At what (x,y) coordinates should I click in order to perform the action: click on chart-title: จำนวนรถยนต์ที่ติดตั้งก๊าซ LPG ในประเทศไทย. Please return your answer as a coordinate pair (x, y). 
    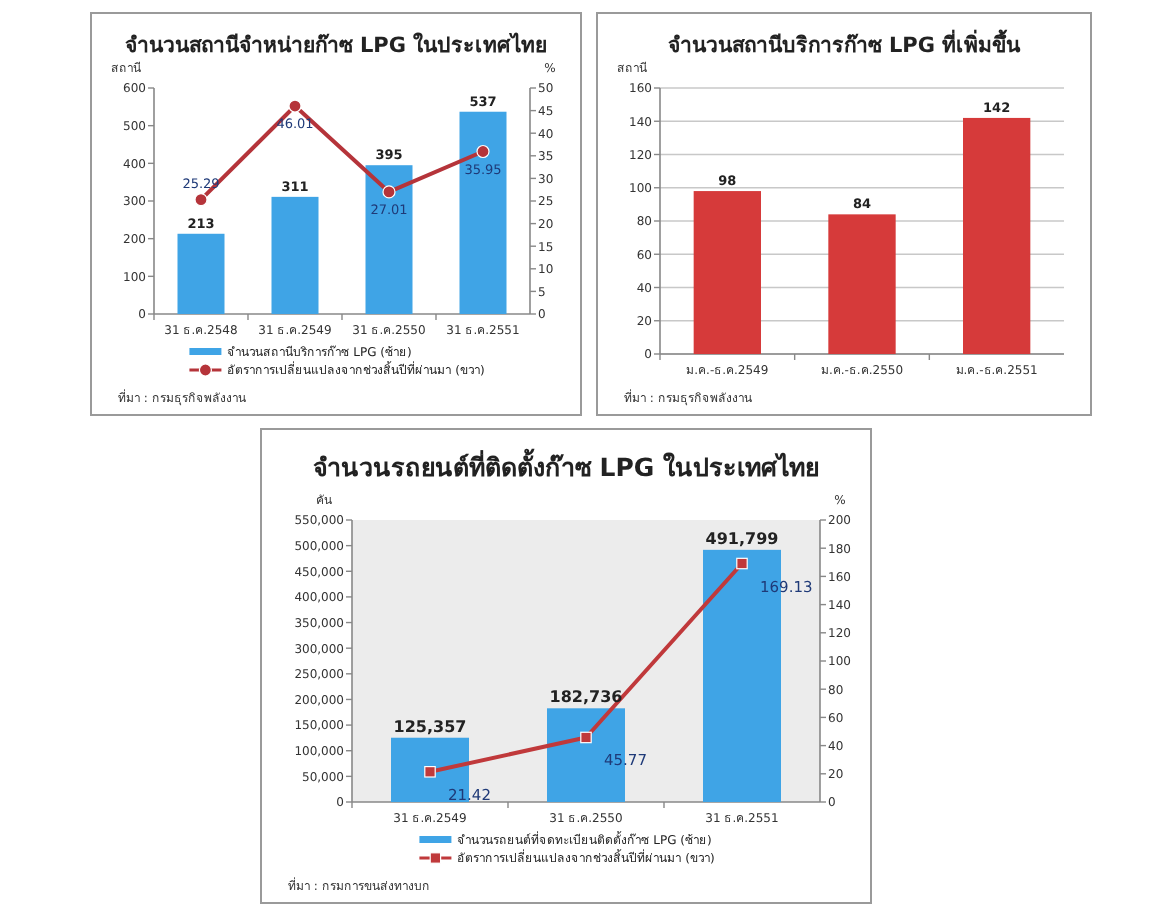
    Looking at the image, I should click on (566, 465).